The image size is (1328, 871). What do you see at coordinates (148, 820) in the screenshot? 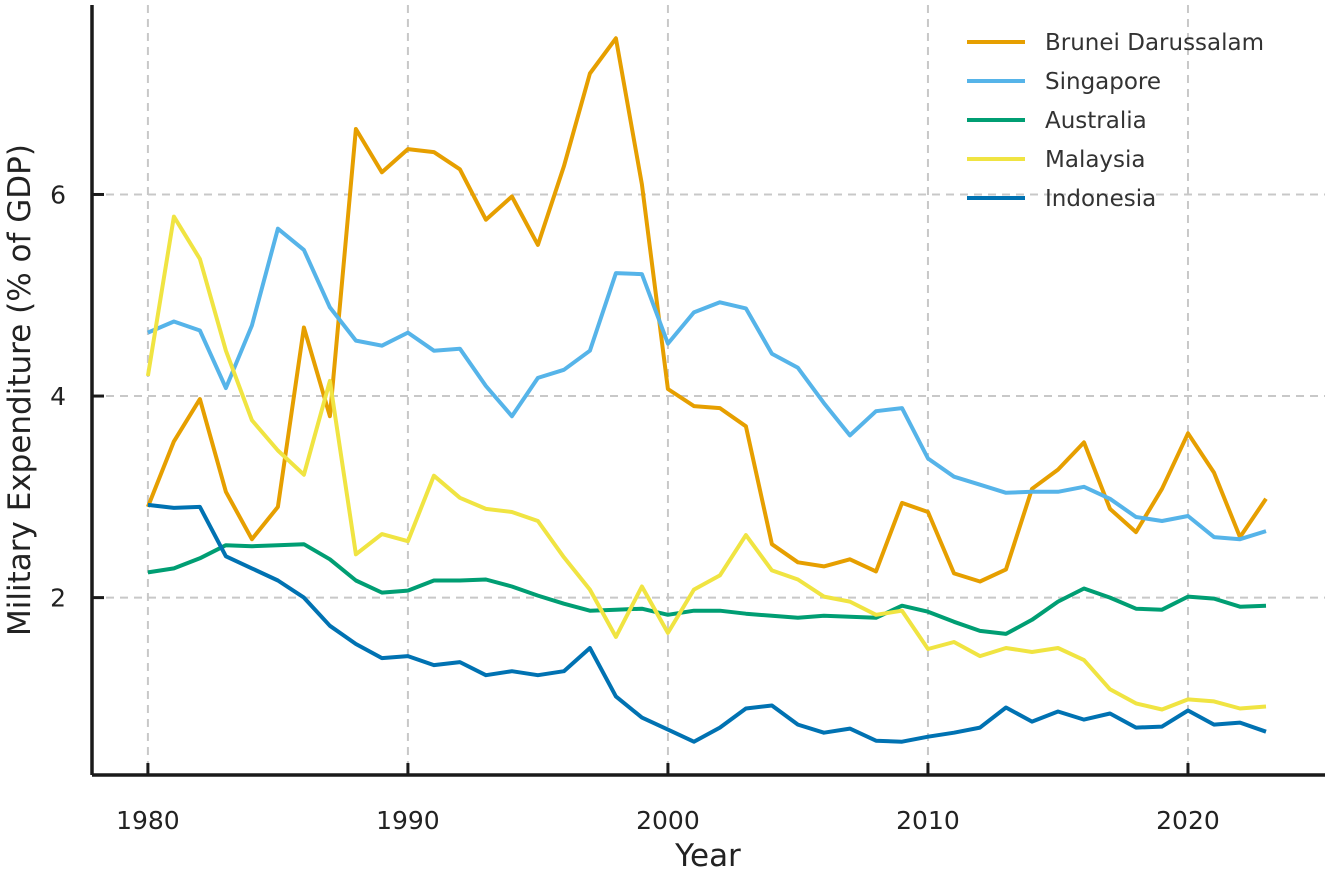
I see `x-tick-label: 1980` at bounding box center [148, 820].